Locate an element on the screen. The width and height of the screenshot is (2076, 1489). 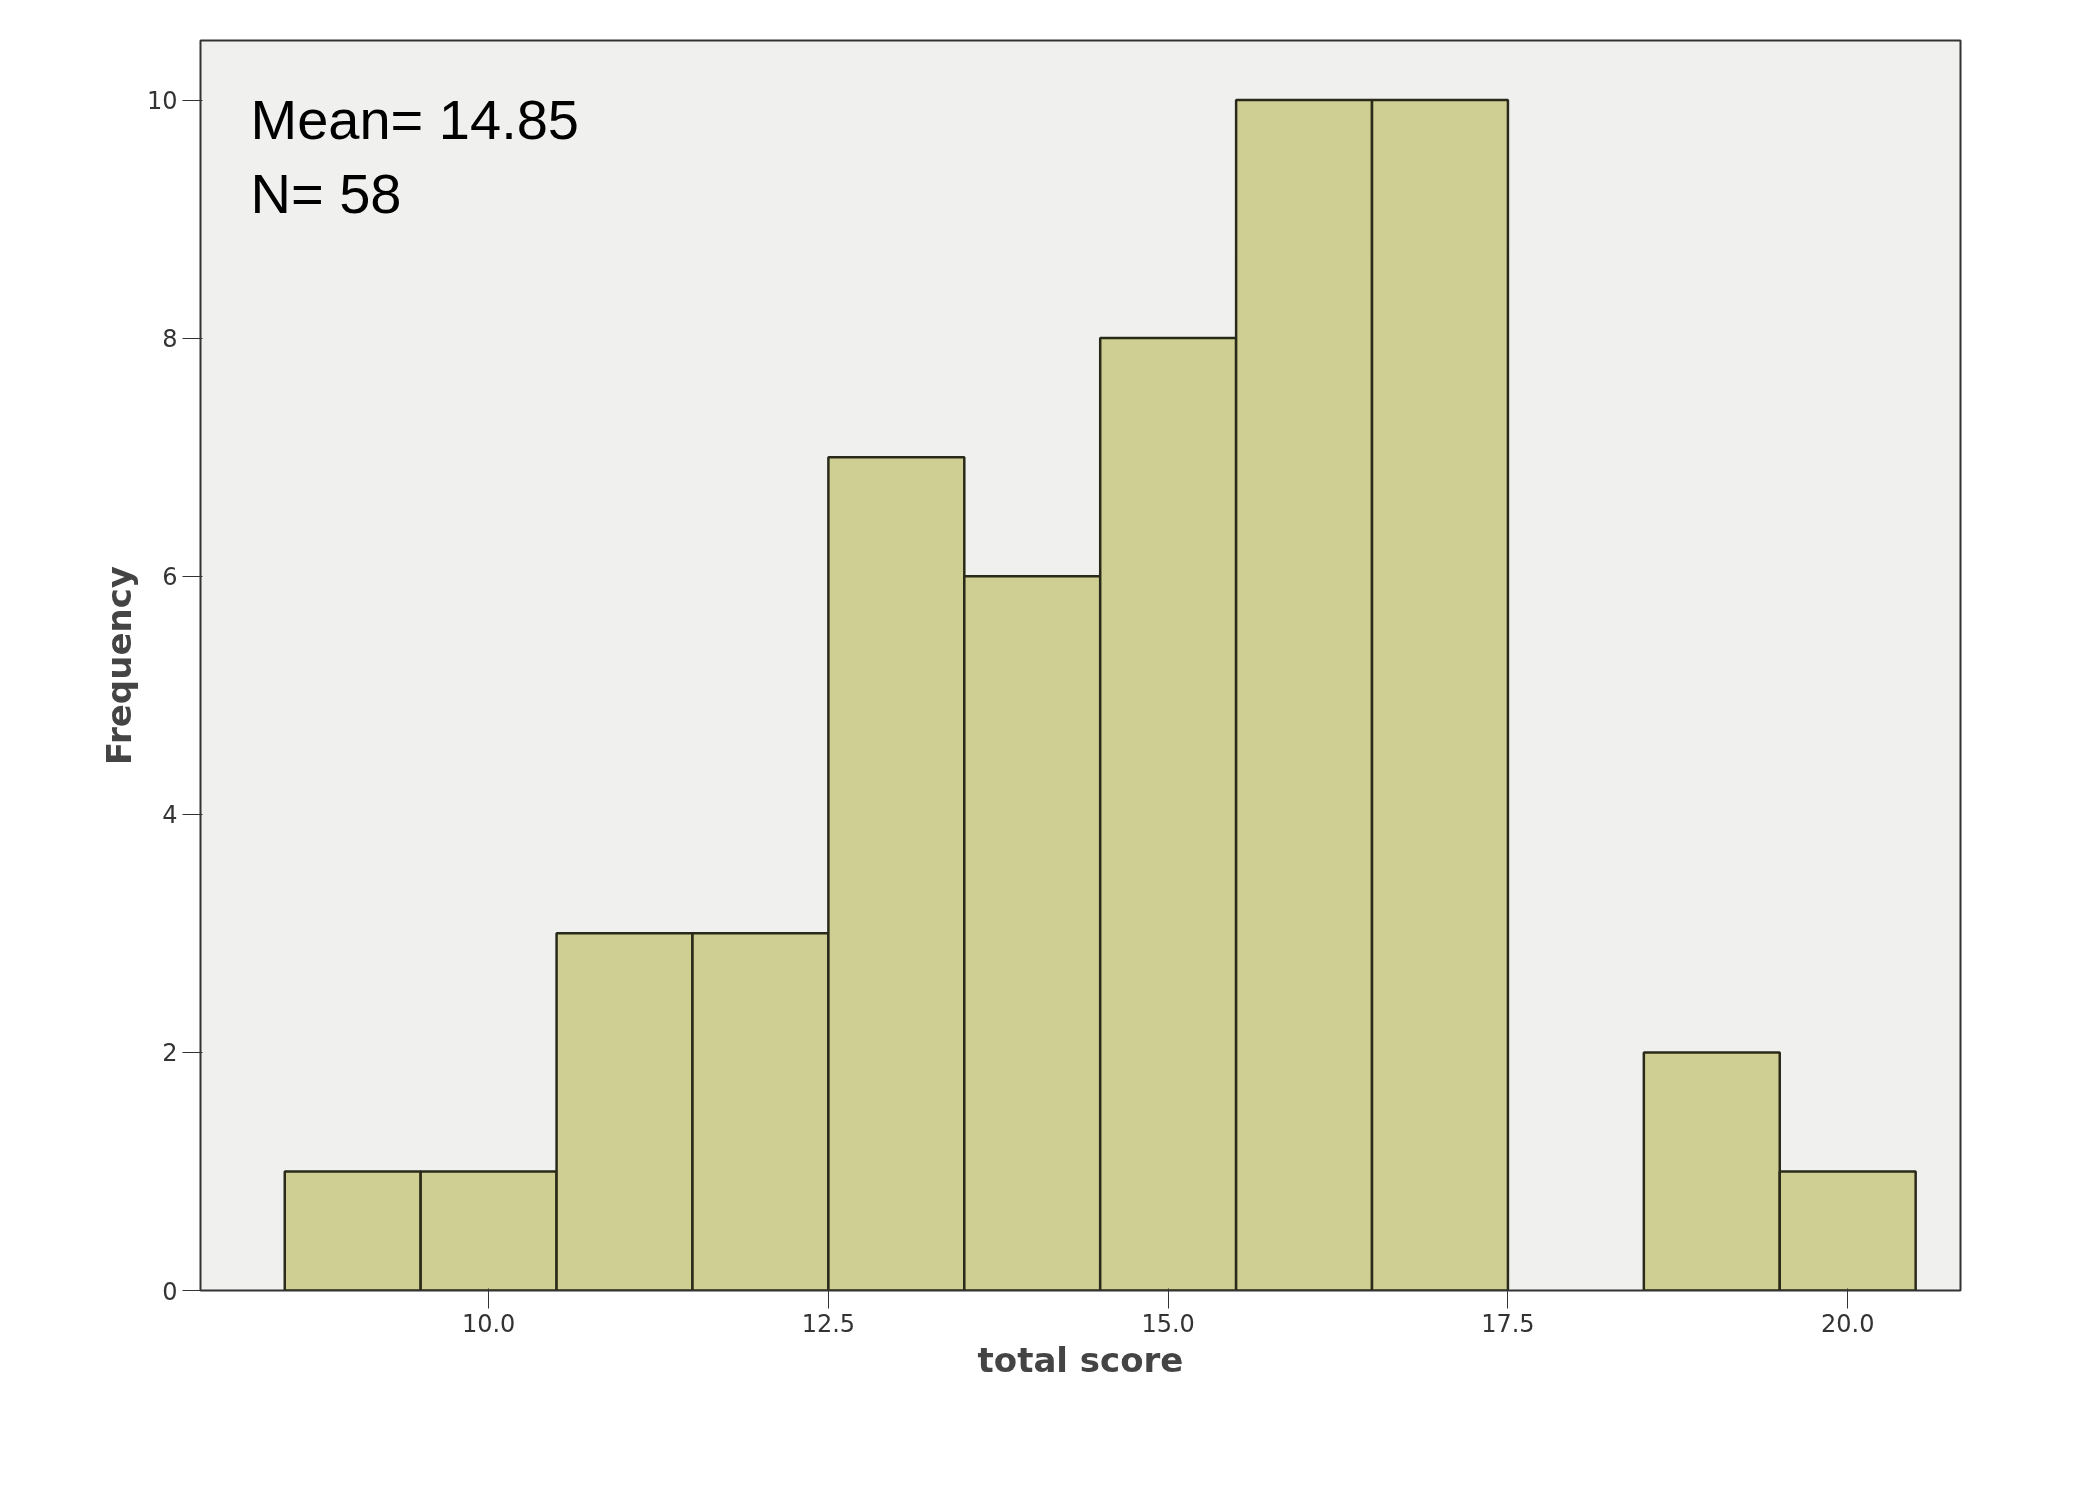
annotation: Mean= 14.85 is located at coordinates (414, 119).